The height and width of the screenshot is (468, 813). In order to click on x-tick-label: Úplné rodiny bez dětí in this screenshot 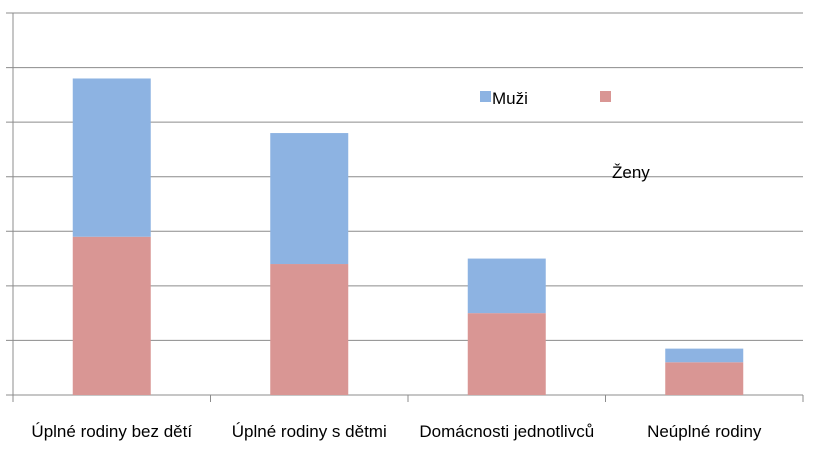, I will do `click(112, 431)`.